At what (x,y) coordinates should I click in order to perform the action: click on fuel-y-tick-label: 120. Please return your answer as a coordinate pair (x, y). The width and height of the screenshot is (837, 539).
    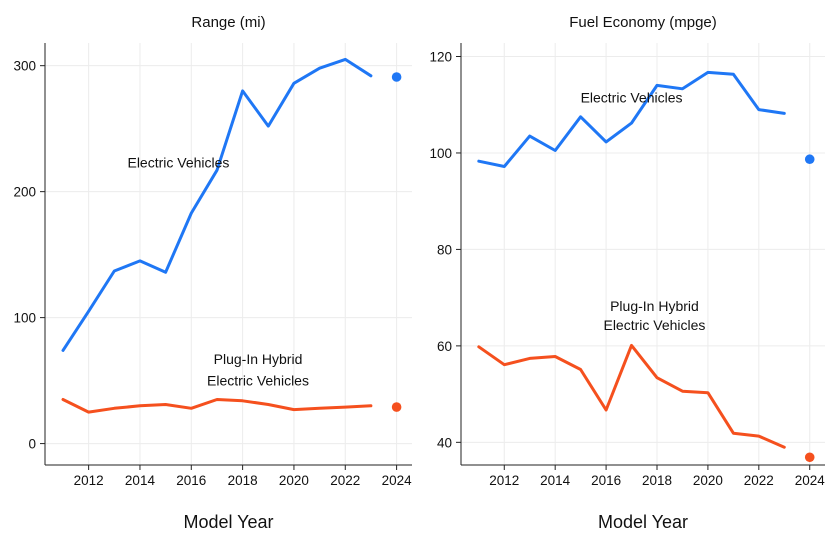
    Looking at the image, I should click on (440, 57).